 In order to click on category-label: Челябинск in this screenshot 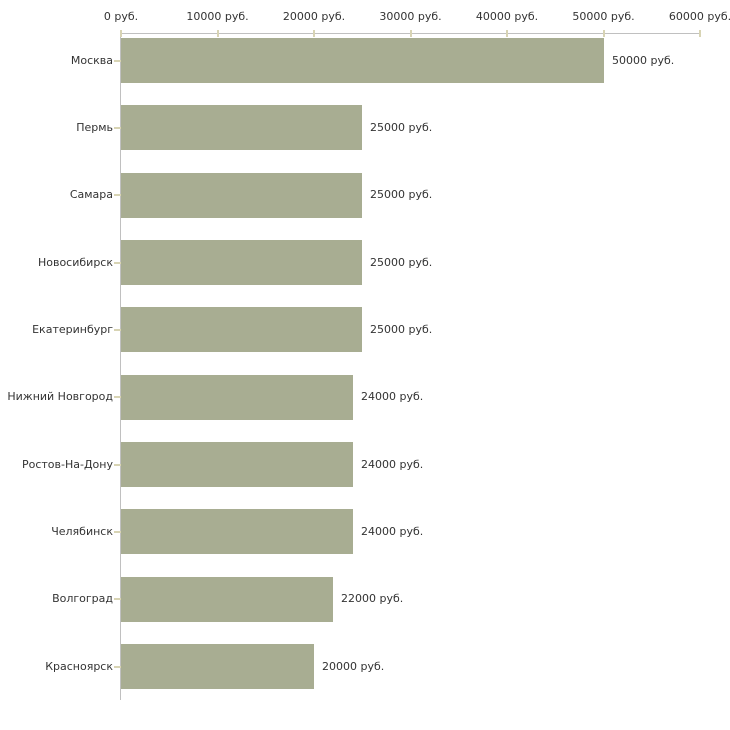, I will do `click(82, 531)`.